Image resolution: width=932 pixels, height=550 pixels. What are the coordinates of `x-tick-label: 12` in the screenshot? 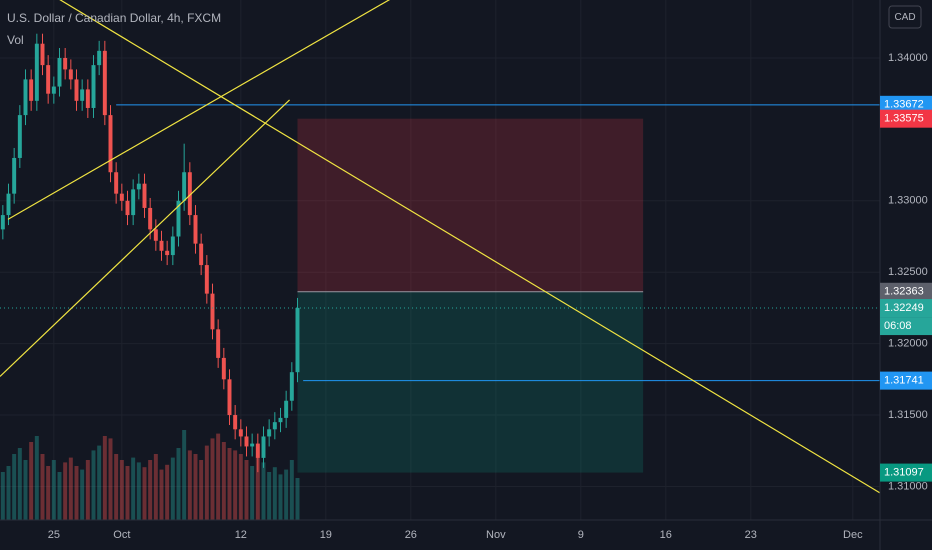 It's located at (241, 535).